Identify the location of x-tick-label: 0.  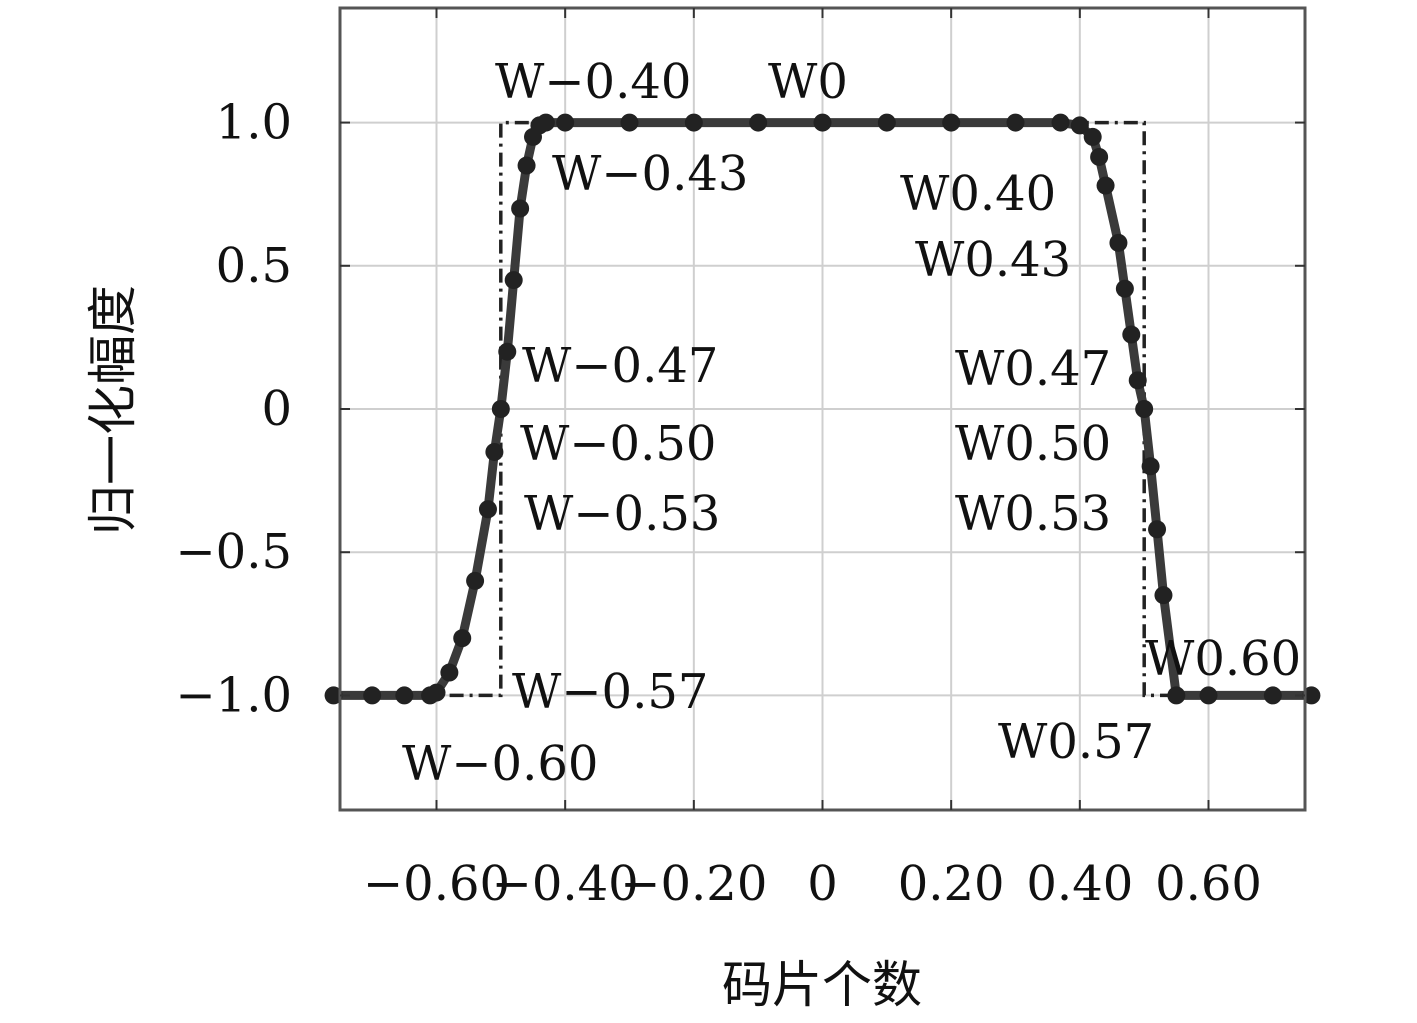
(822, 884).